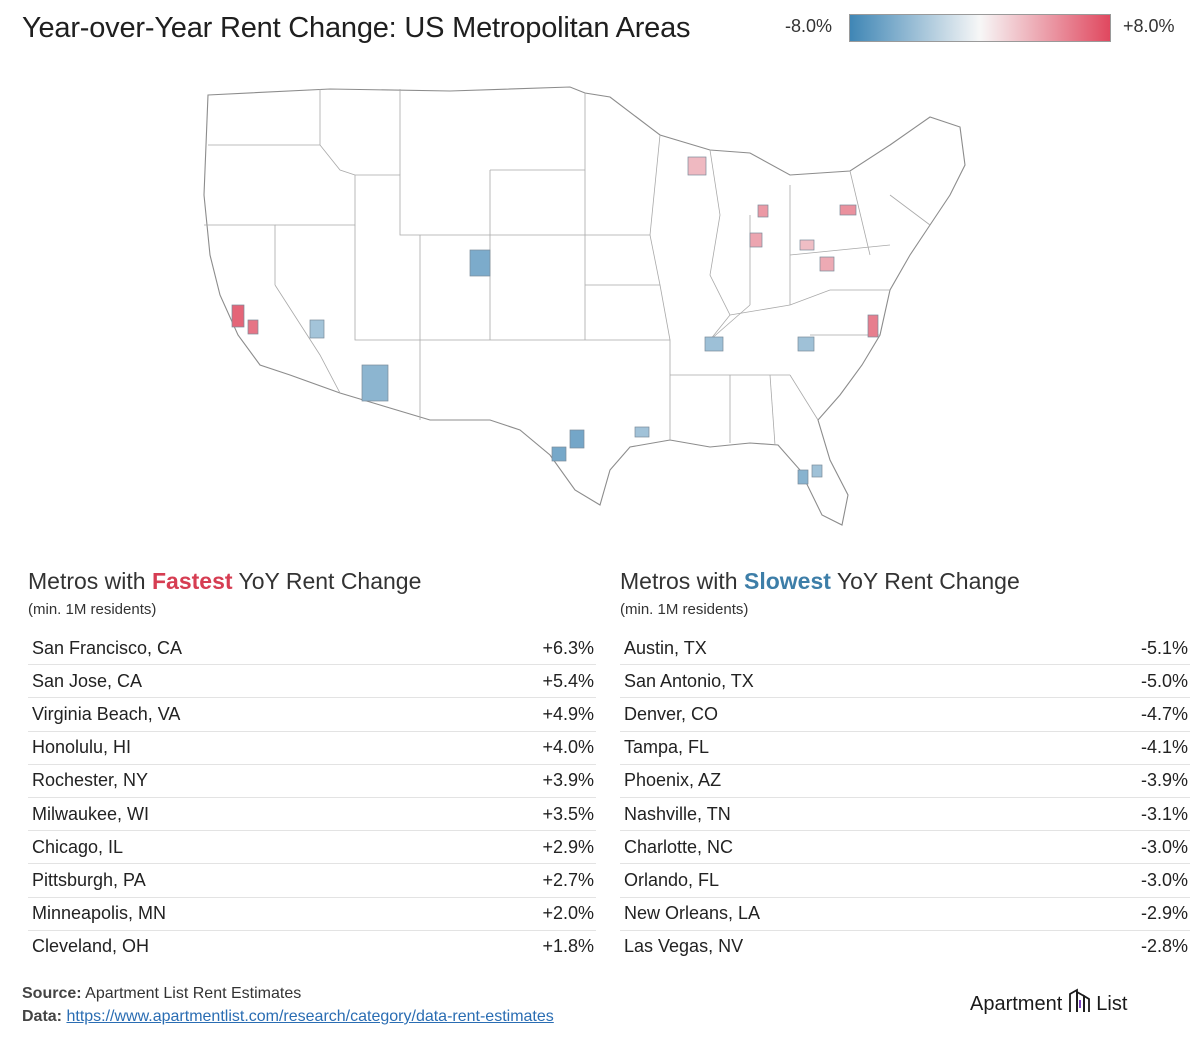  What do you see at coordinates (78, 846) in the screenshot?
I see `metro-name: Chicago, IL` at bounding box center [78, 846].